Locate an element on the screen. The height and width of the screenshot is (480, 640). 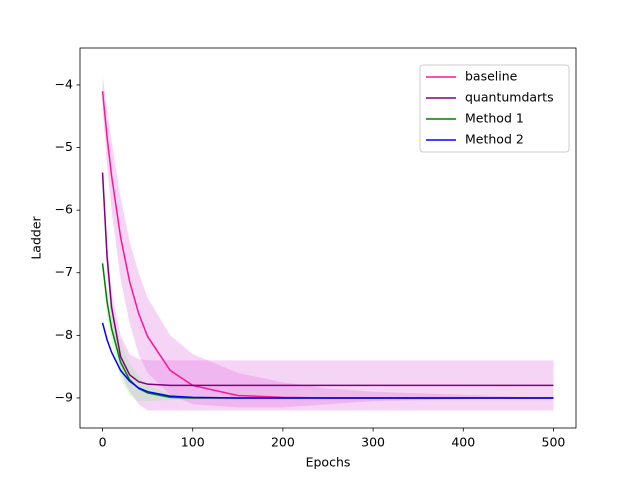
legend-label: baseline is located at coordinates (491, 76).